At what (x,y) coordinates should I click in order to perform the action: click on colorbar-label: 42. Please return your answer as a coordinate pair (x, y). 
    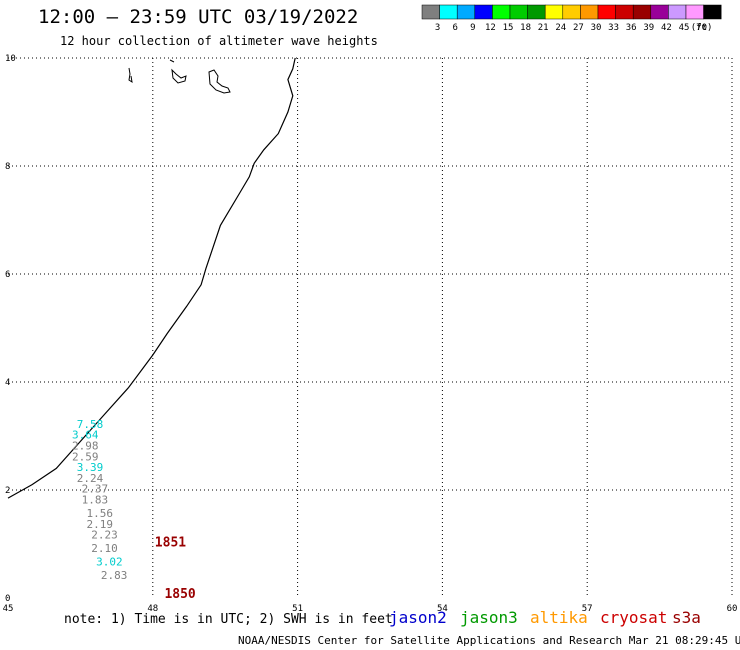
    Looking at the image, I should click on (666, 28).